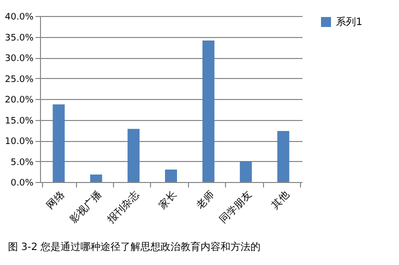  What do you see at coordinates (86, 207) in the screenshot?
I see `x-tick-label: 影视广播` at bounding box center [86, 207].